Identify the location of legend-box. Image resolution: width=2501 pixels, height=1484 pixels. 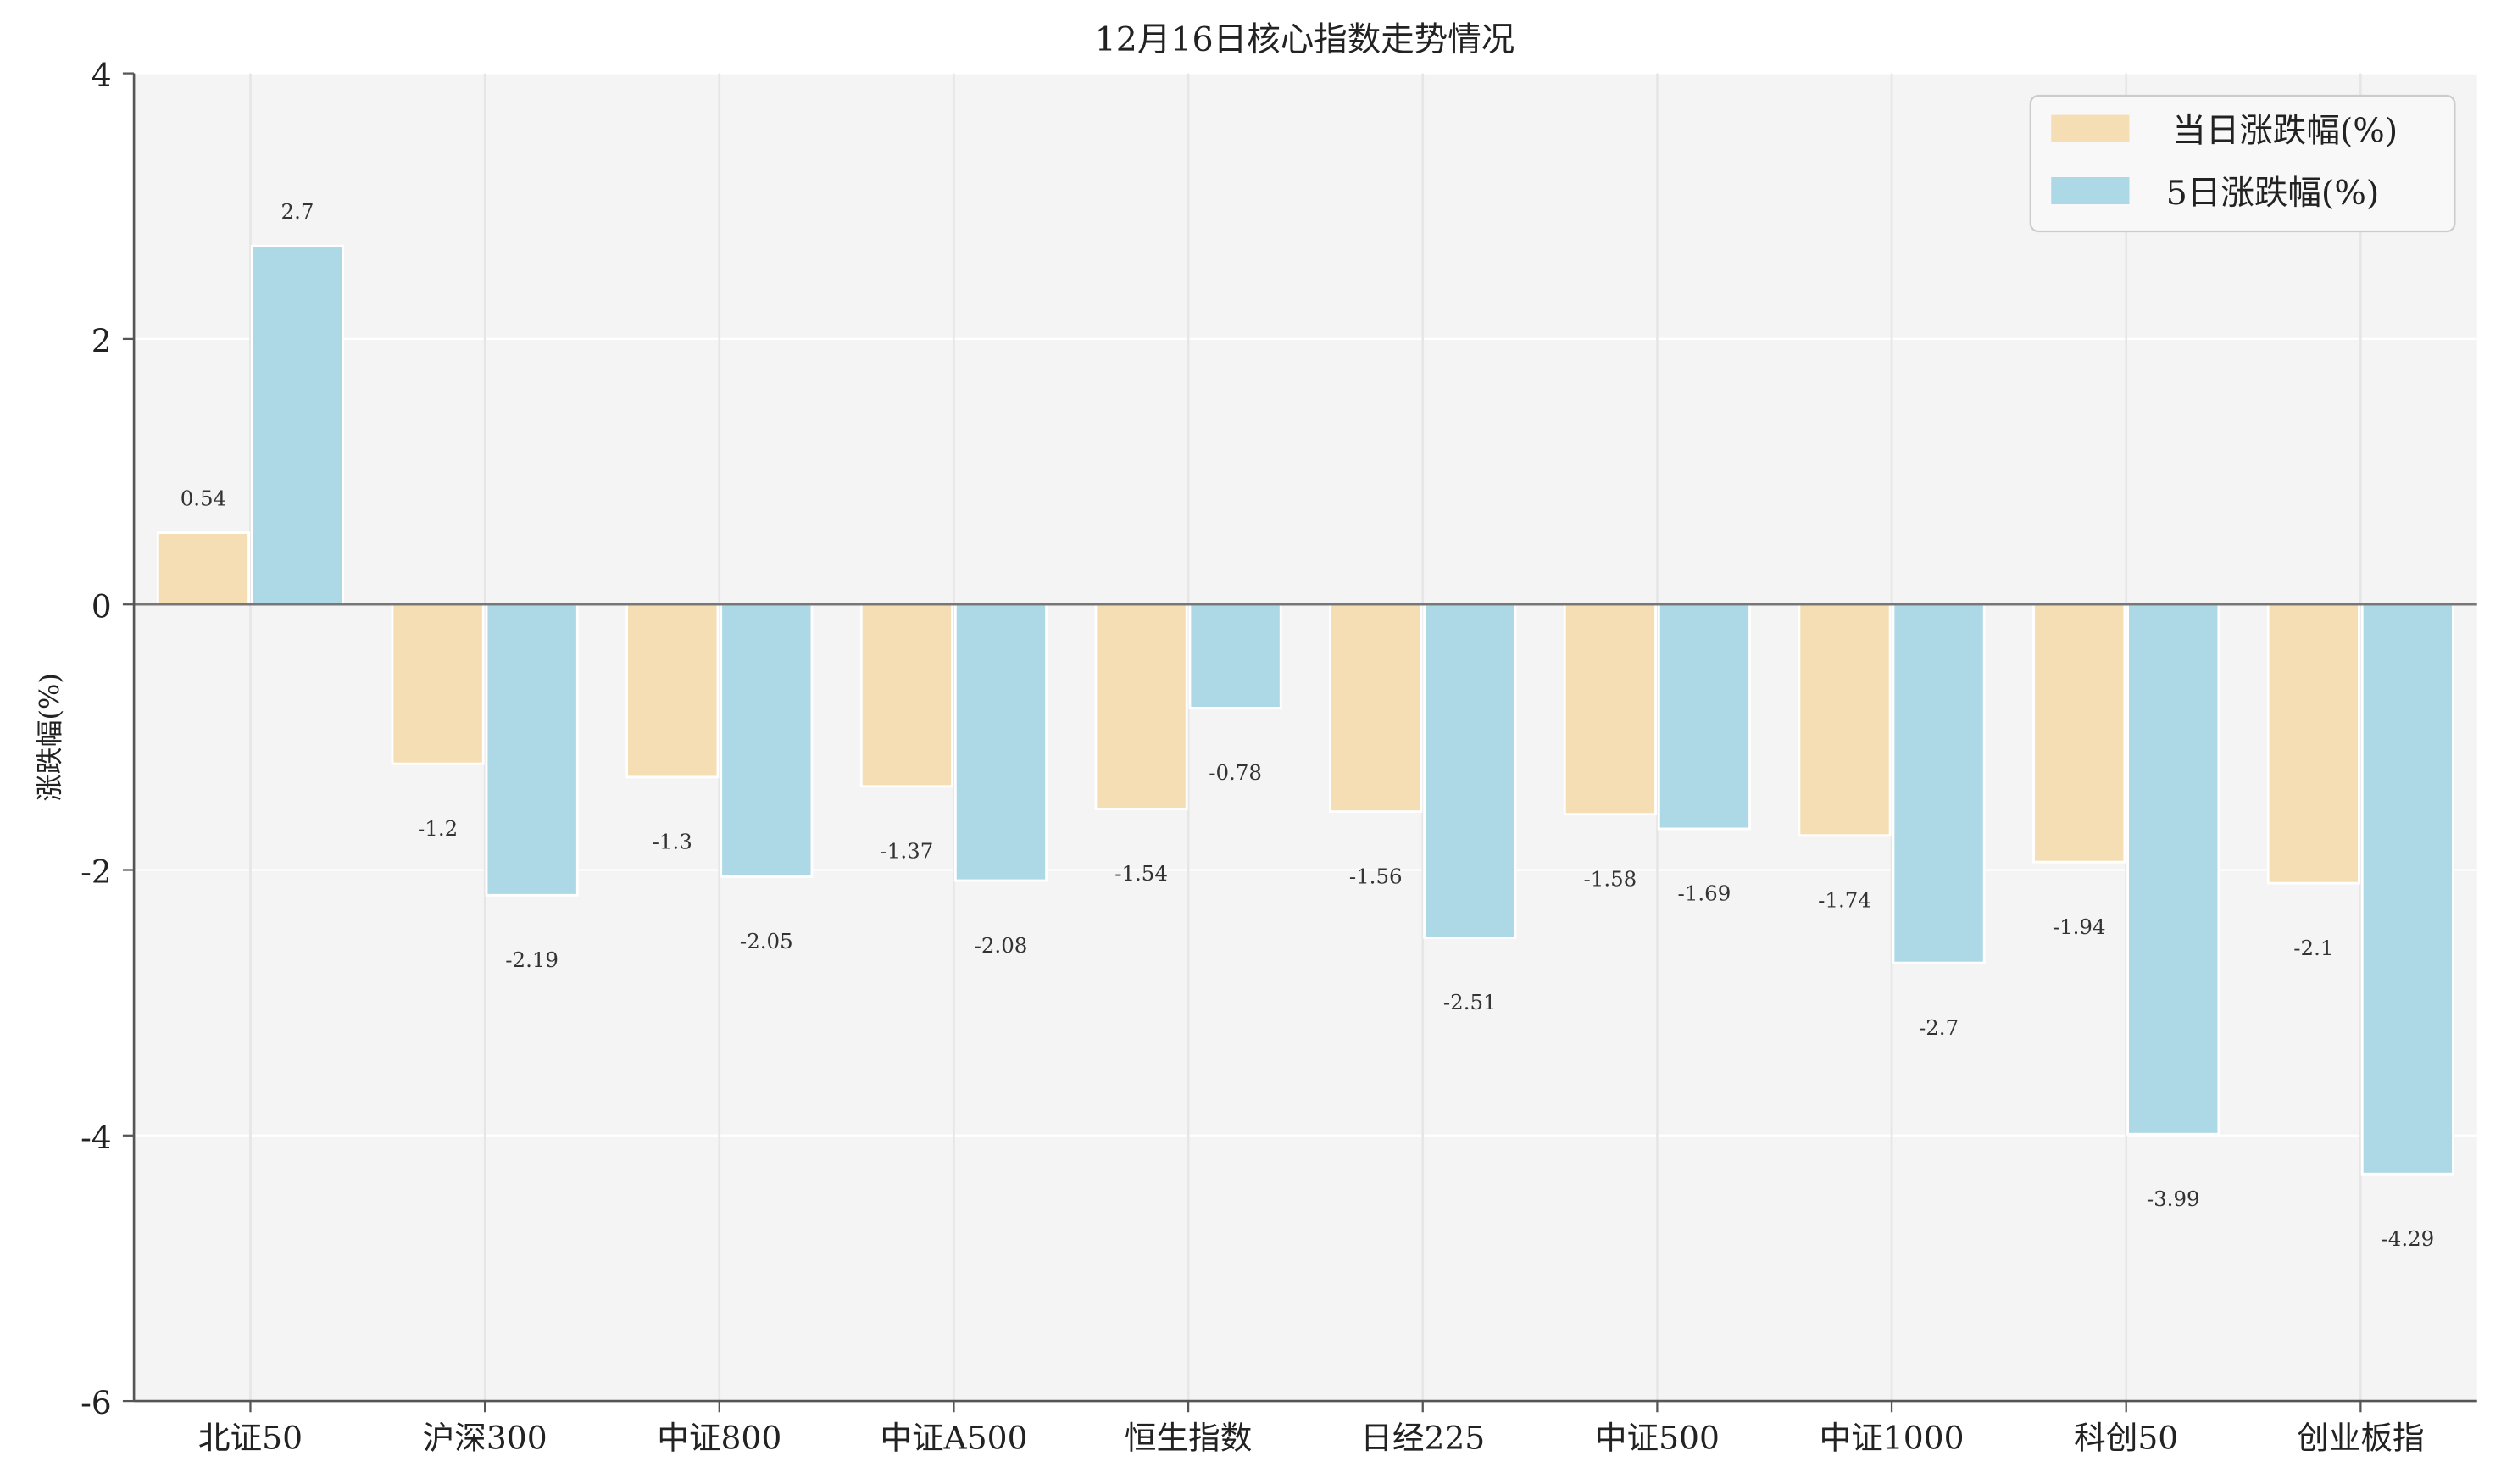
(2242, 164).